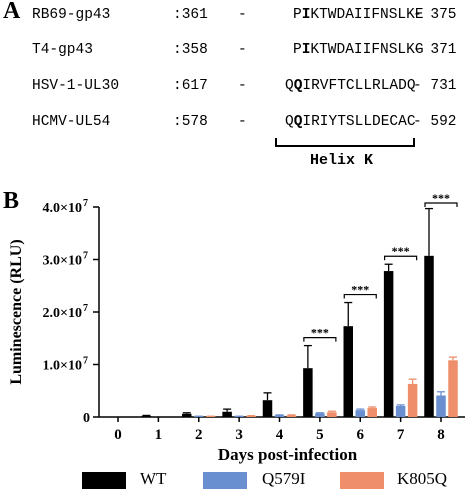  I want to click on legend: WT Q579I K805Q, so click(237, 480).